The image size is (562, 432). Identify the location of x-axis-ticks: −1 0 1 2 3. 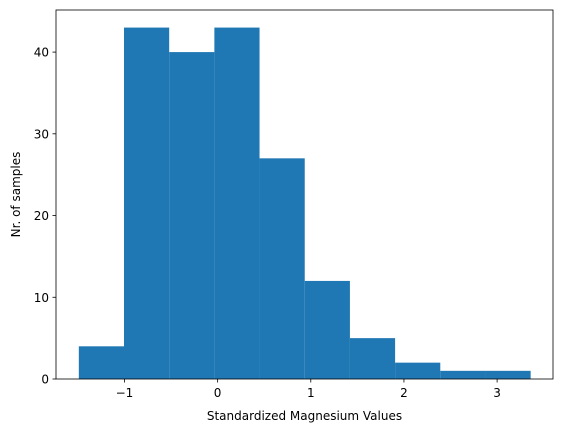
(308, 389).